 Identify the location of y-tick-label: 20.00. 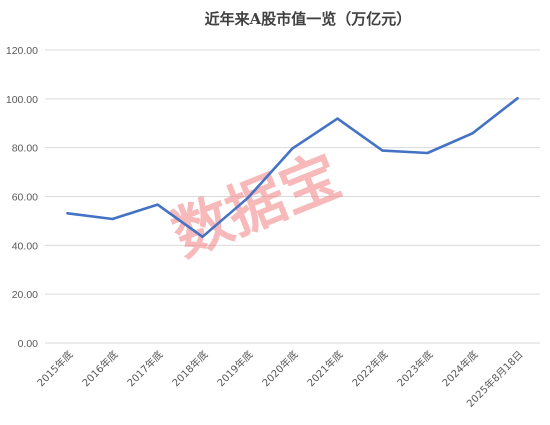
(25, 295).